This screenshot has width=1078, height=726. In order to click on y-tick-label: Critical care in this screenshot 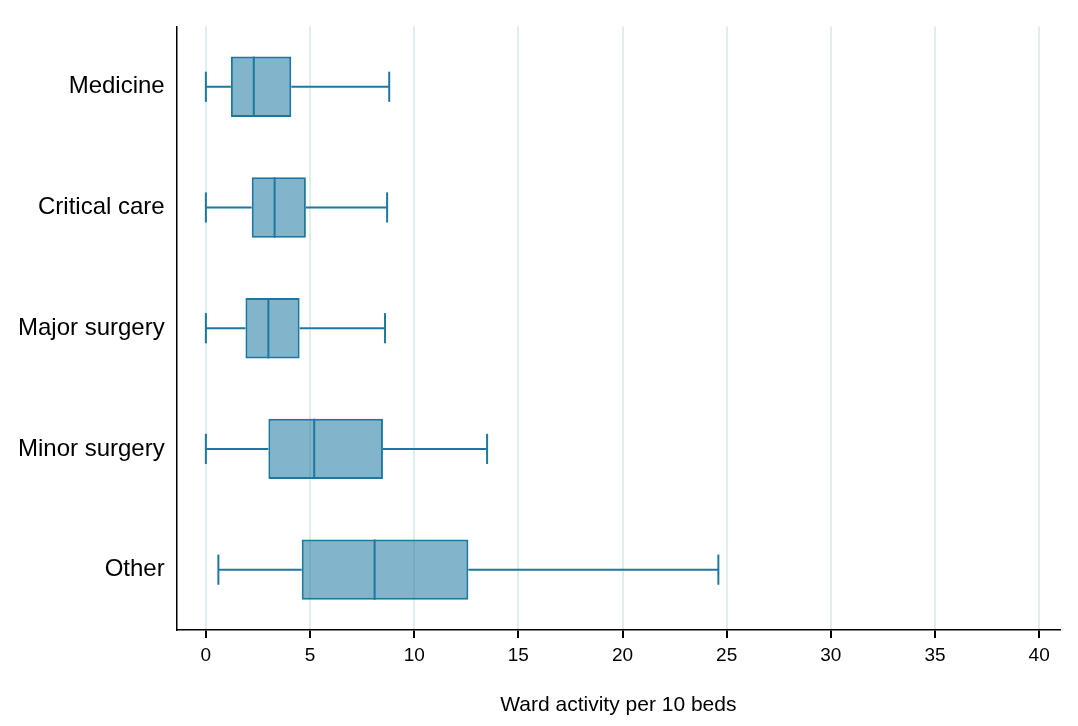, I will do `click(101, 206)`.